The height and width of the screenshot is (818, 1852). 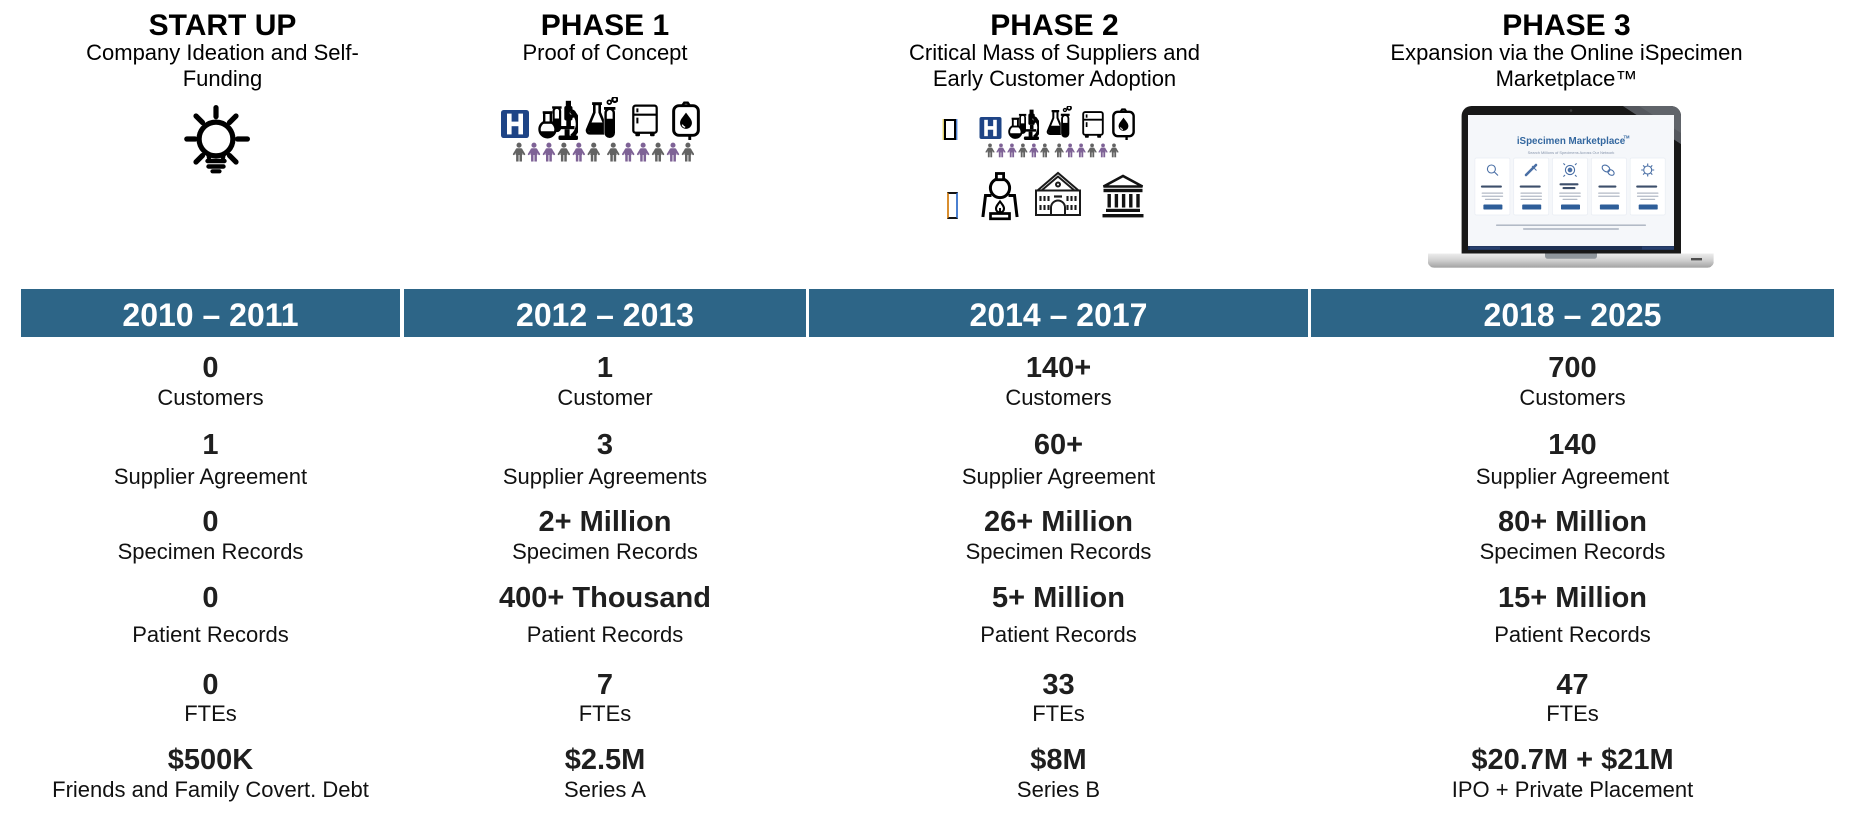 I want to click on svg-text: TM, so click(x=1627, y=137).